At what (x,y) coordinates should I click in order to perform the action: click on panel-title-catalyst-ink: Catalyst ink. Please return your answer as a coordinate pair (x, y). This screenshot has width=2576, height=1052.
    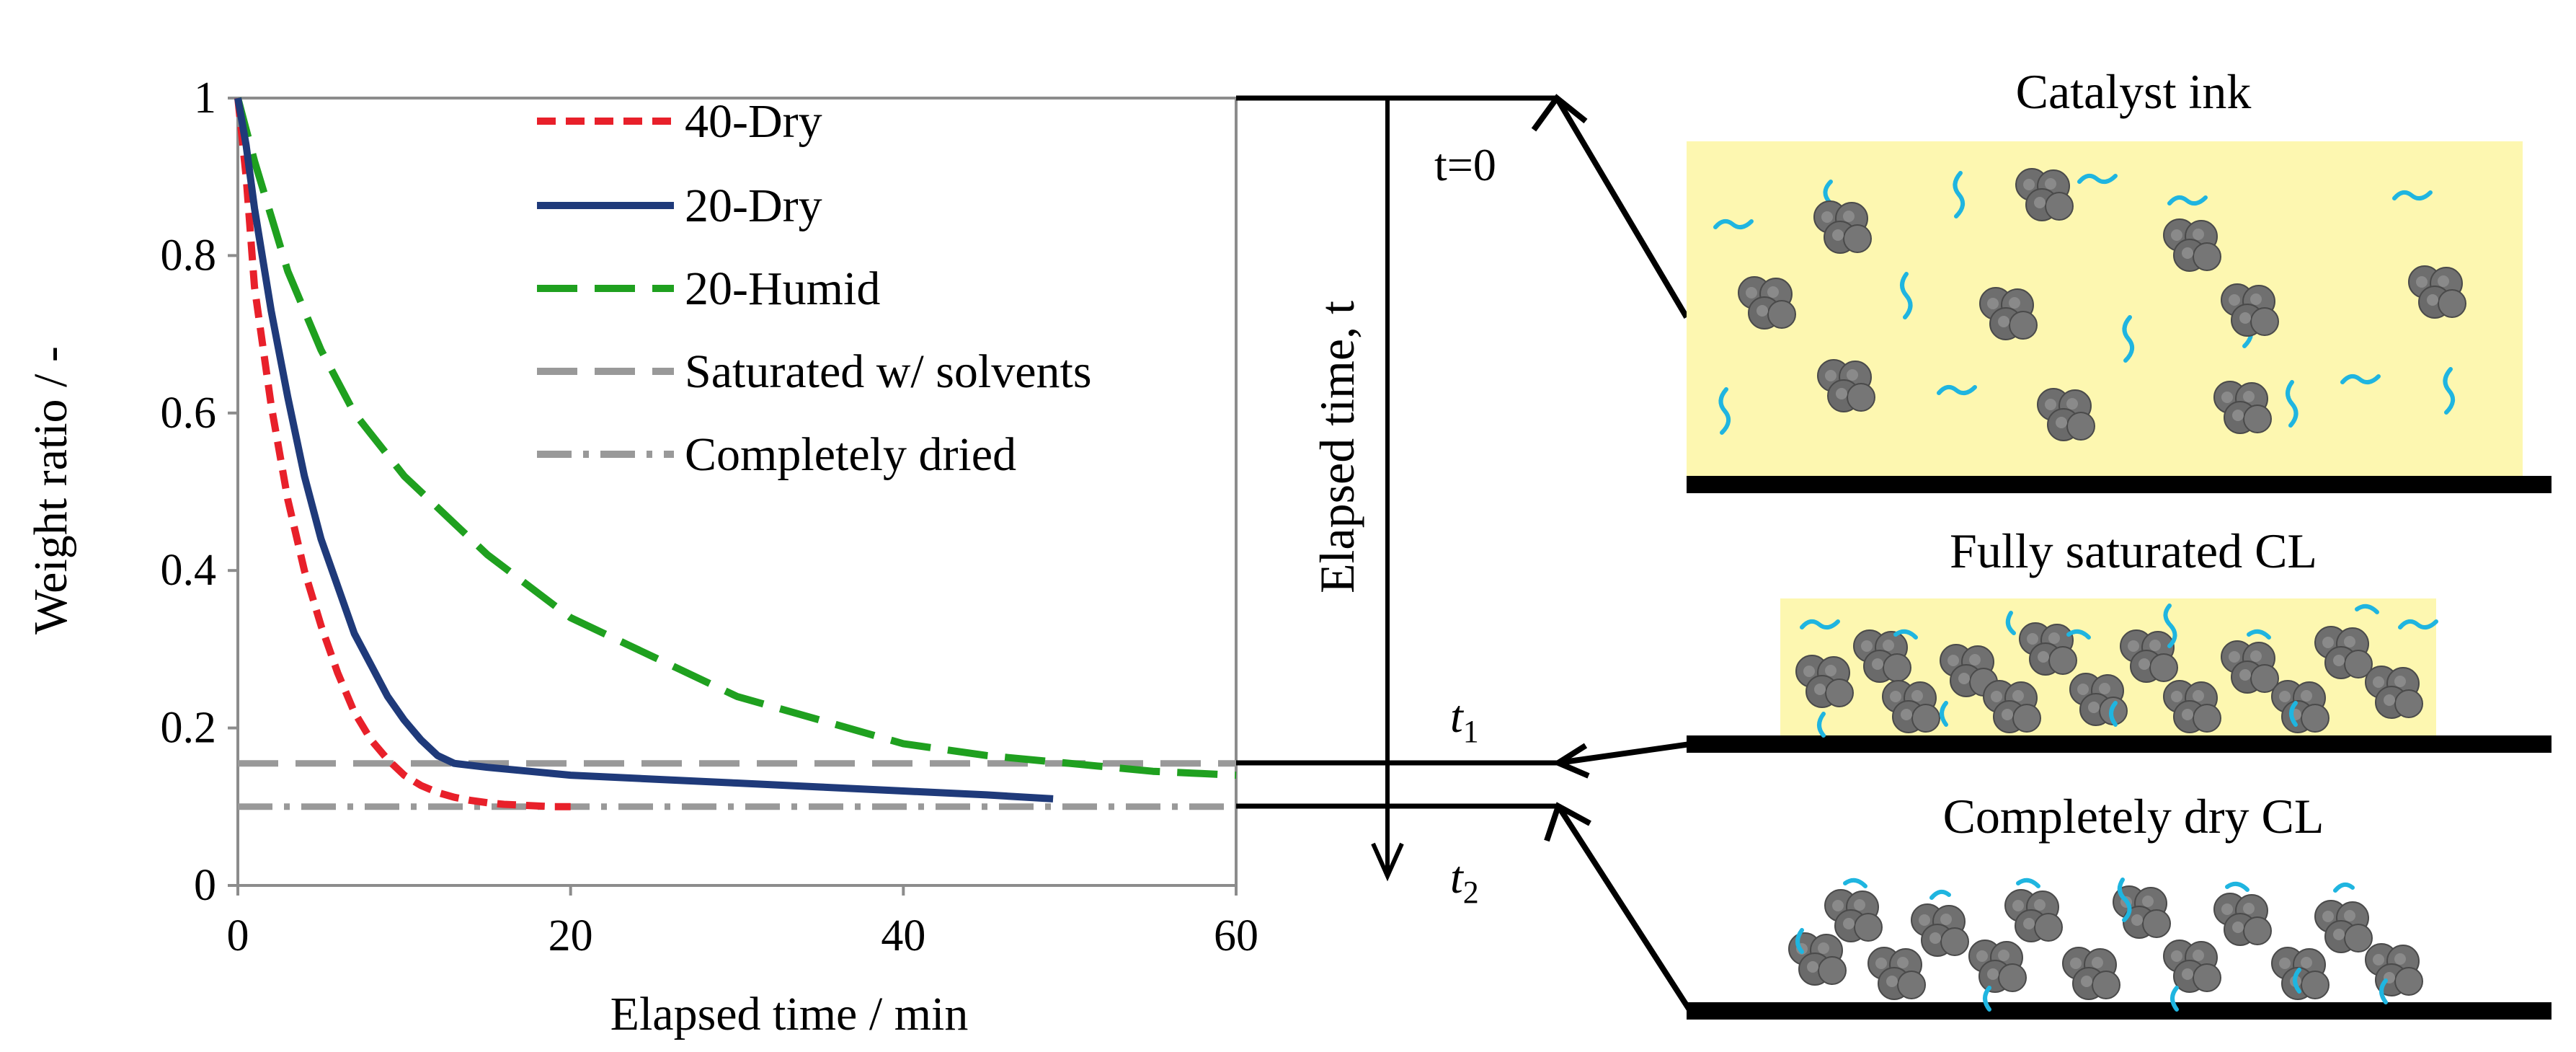
    Looking at the image, I should click on (2134, 91).